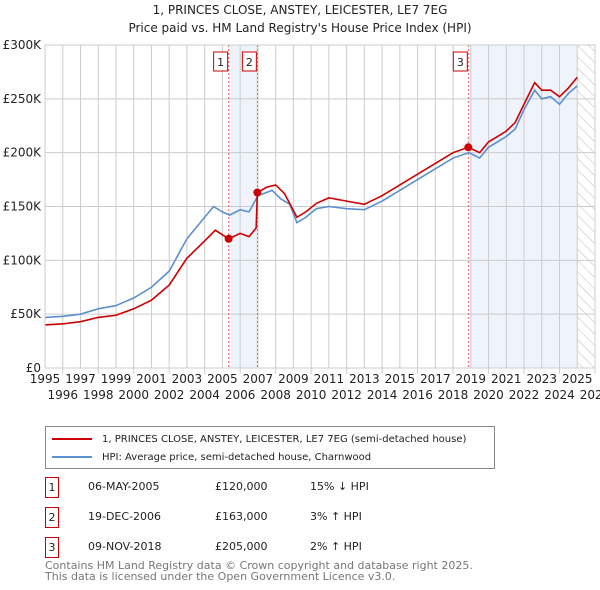  Describe the element at coordinates (241, 486) in the screenshot. I see `sale-price: £120,000` at that location.